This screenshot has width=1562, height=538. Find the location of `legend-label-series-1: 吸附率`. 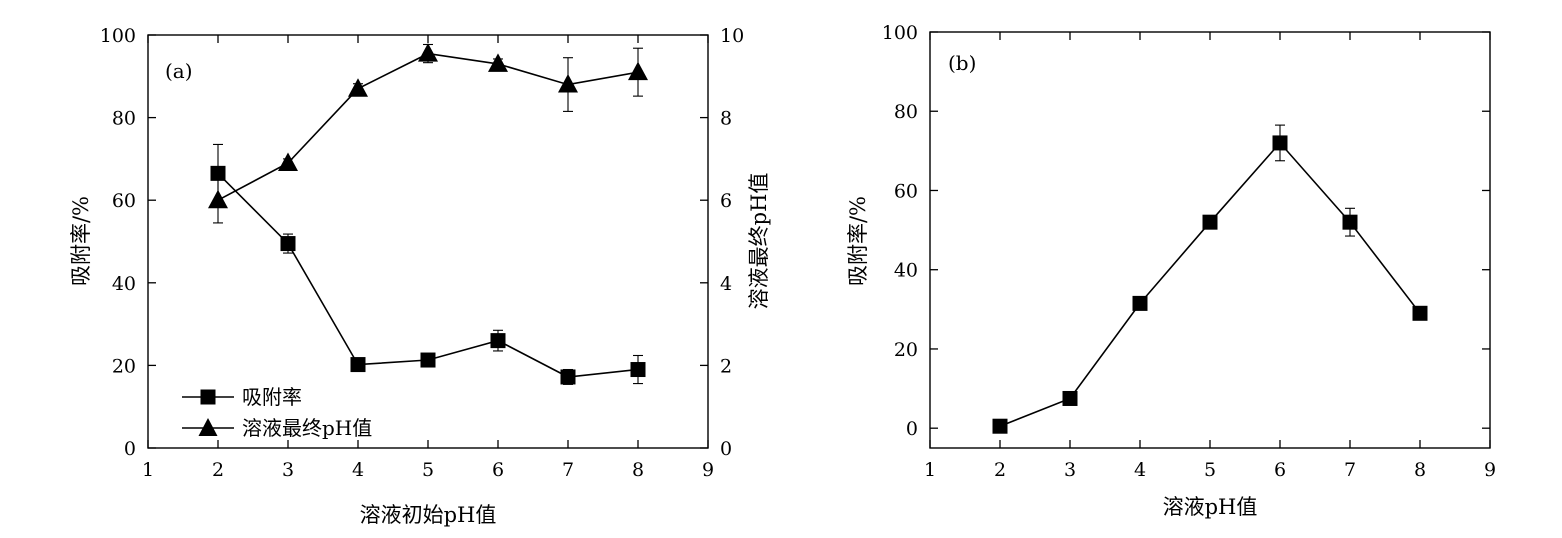

legend-label-series-1: 吸附率 is located at coordinates (272, 397).